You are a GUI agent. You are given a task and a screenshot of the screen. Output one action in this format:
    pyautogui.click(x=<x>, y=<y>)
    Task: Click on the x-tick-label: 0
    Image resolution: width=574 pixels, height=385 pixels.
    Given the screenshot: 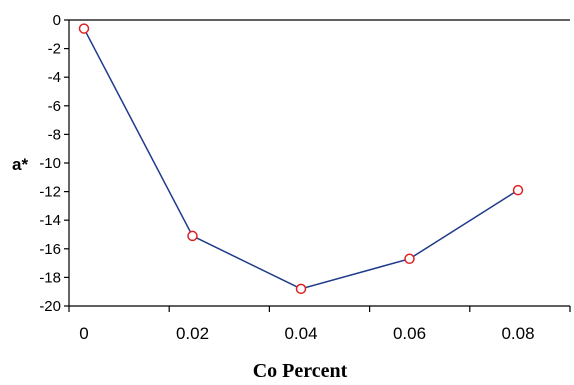 What is the action you would take?
    pyautogui.click(x=83, y=333)
    